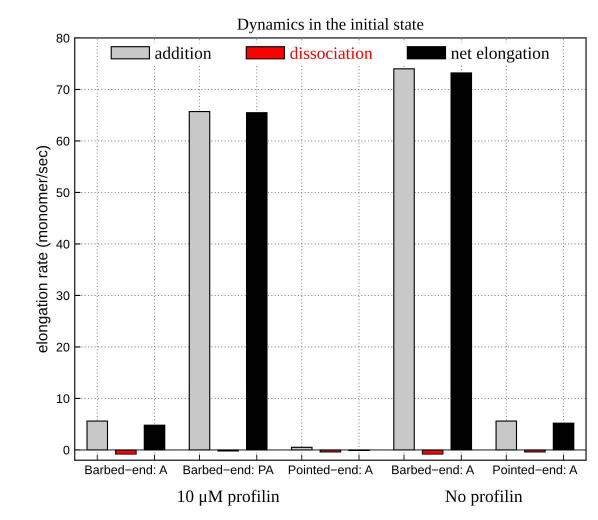 The image size is (598, 520). What do you see at coordinates (63, 141) in the screenshot?
I see `y-tick-label: 60` at bounding box center [63, 141].